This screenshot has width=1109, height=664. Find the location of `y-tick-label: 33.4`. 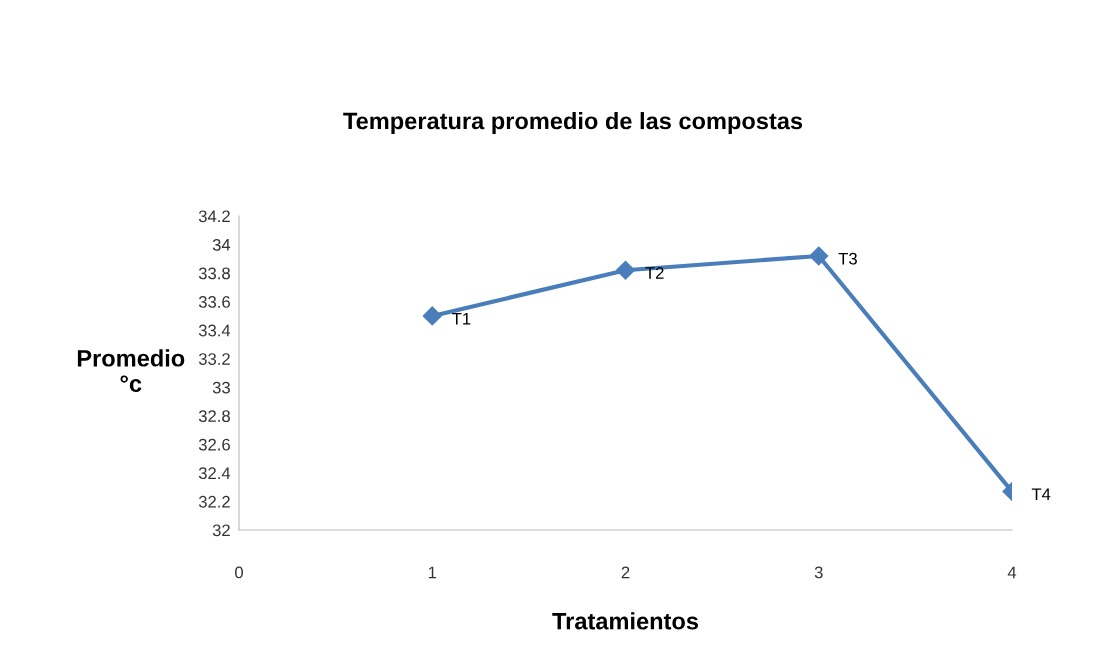

y-tick-label: 33.4 is located at coordinates (214, 330).